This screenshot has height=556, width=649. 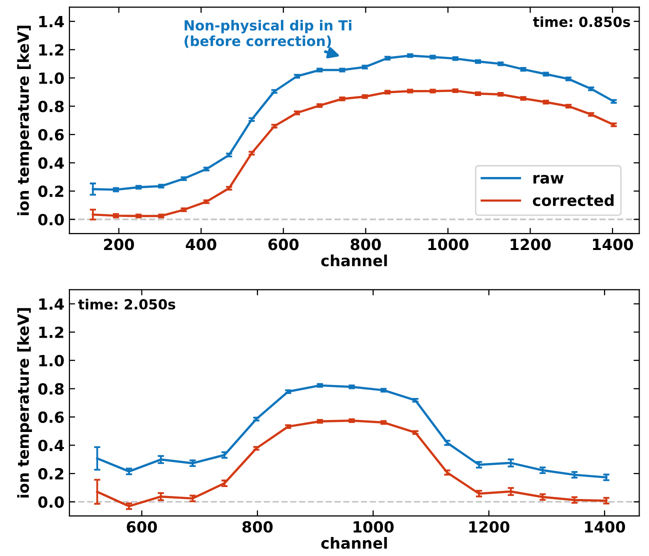 What do you see at coordinates (581, 22) in the screenshot?
I see `annotation: time: 0.850s` at bounding box center [581, 22].